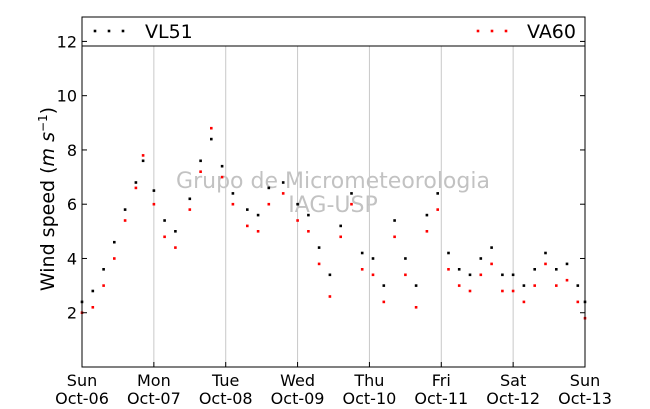 The height and width of the screenshot is (409, 650). I want to click on y-tick-label: 2, so click(72, 313).